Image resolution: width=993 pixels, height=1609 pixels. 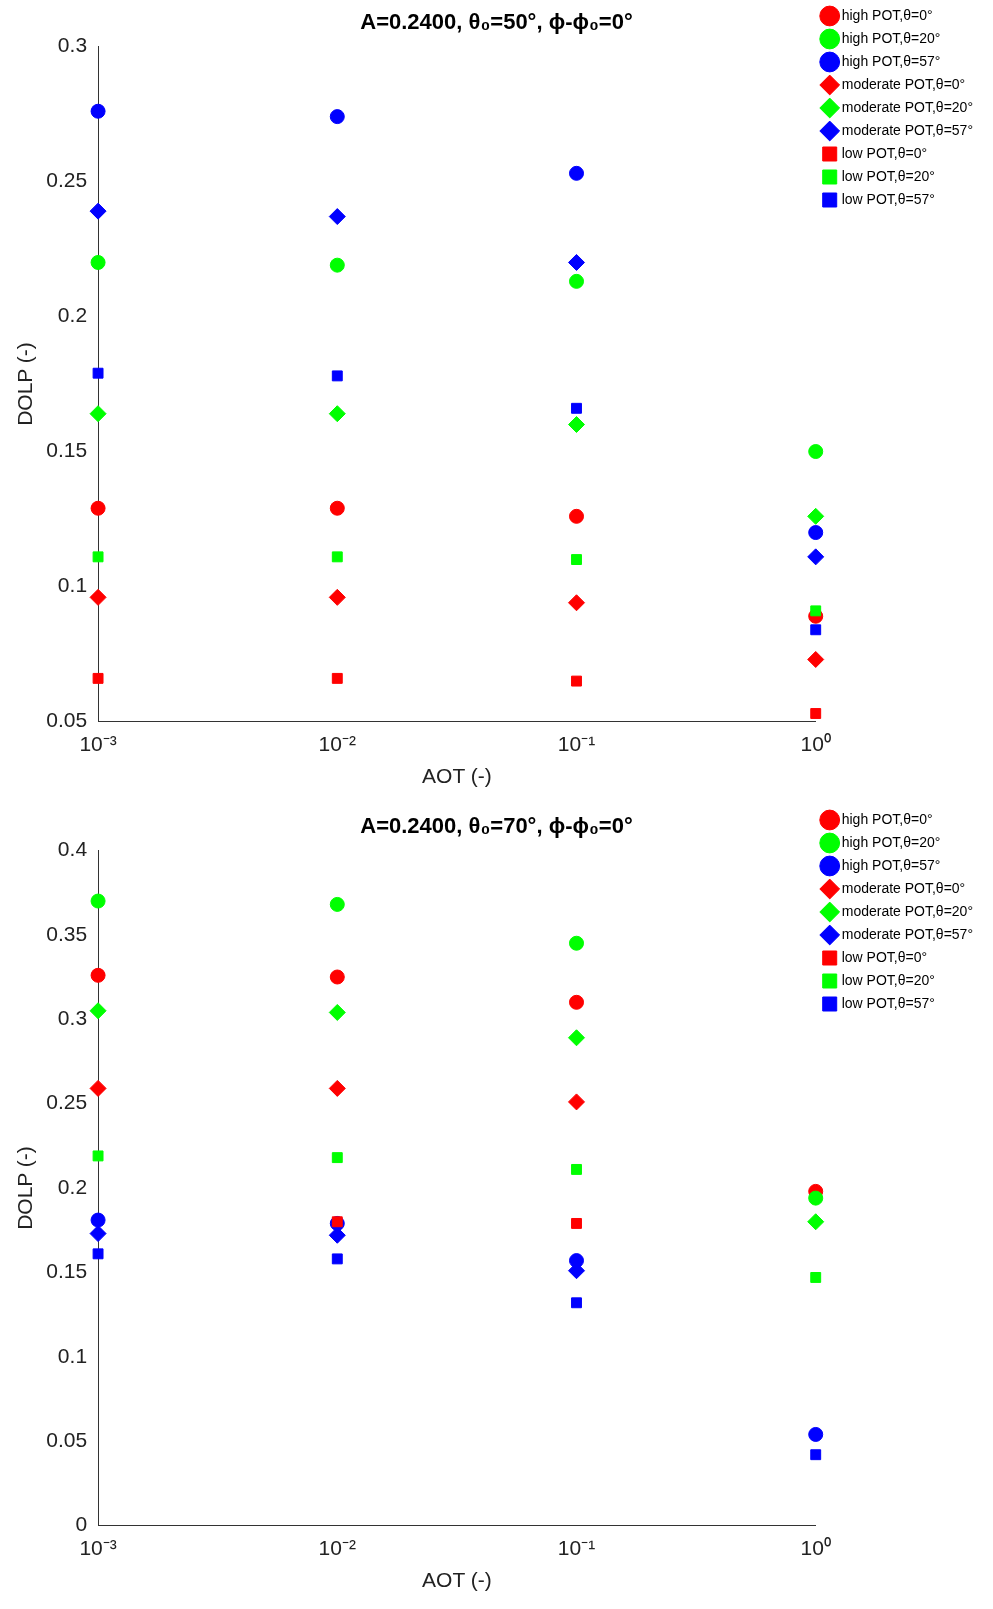 I want to click on y-tick-label: 0, so click(x=81, y=1524).